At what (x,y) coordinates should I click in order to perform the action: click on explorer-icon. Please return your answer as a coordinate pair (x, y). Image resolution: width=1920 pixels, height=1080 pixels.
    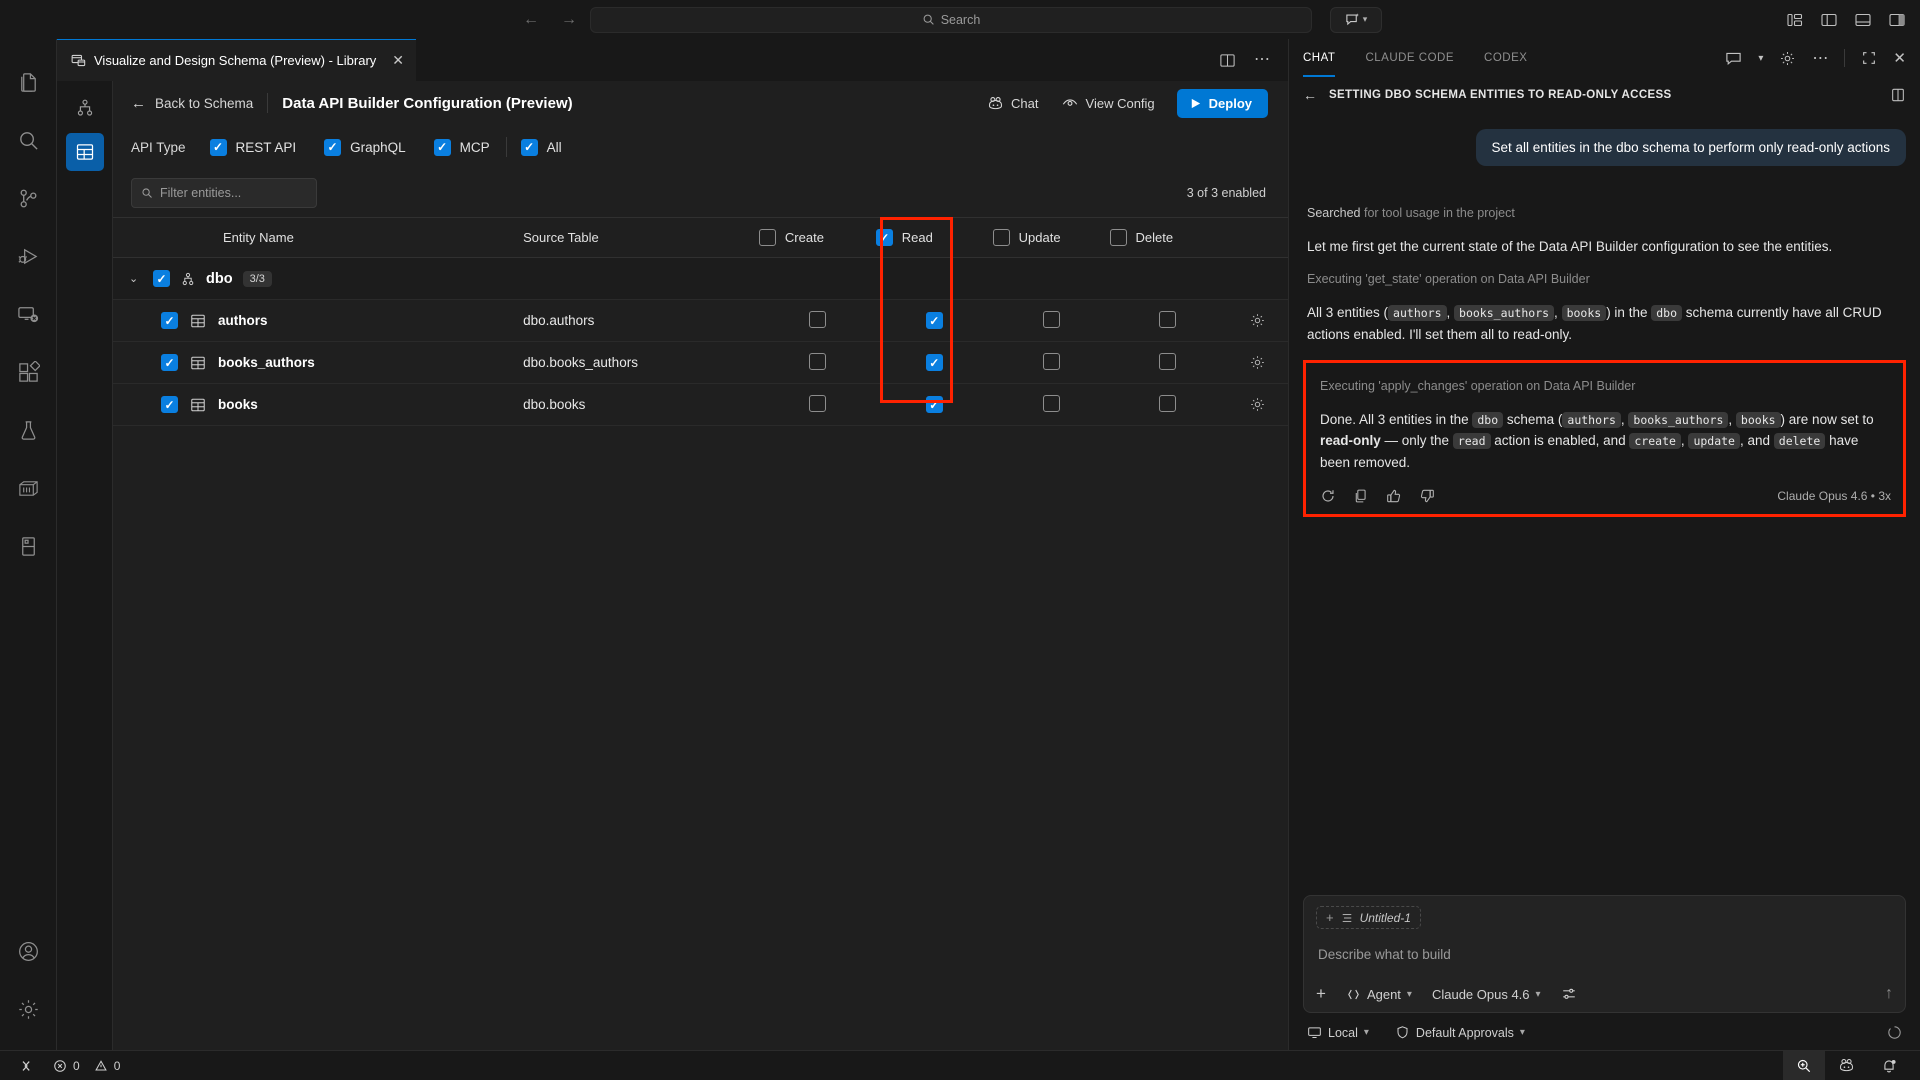
    Looking at the image, I should click on (28, 82).